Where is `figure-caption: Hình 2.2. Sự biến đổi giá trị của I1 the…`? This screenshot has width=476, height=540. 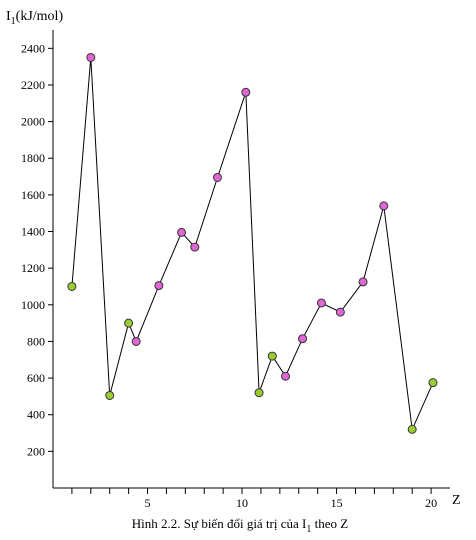 figure-caption: Hình 2.2. Sự biến đổi giá trị của I1 the… is located at coordinates (240, 525).